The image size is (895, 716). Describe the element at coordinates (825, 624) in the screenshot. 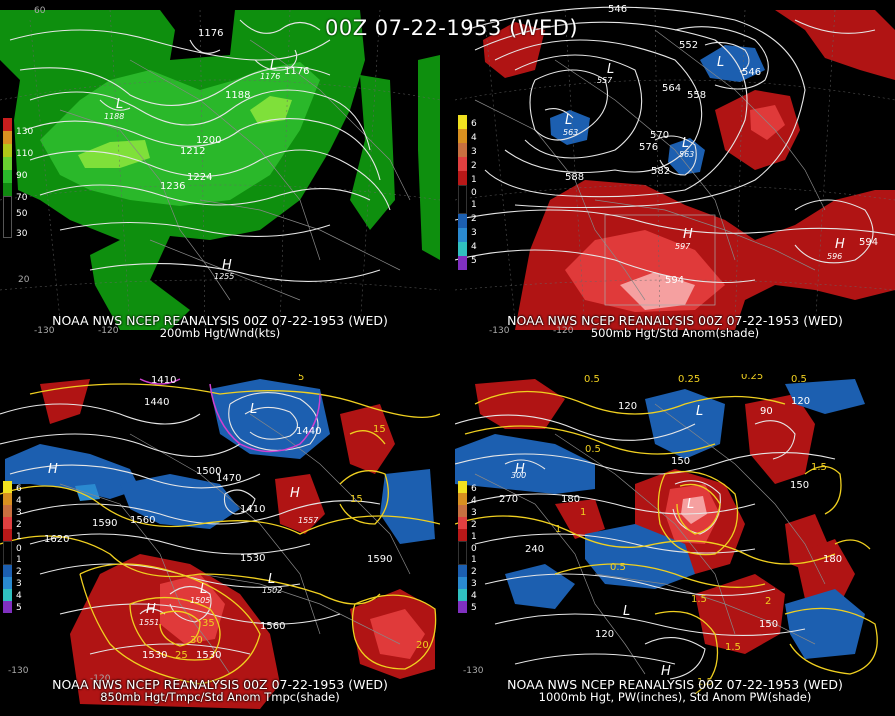

I see `shade-blue-se` at that location.